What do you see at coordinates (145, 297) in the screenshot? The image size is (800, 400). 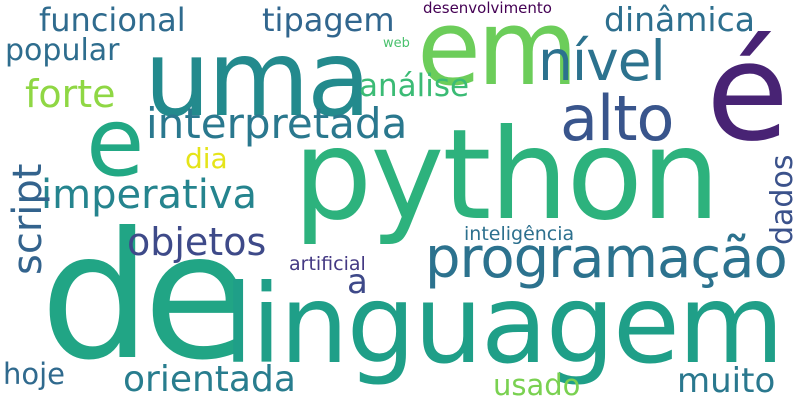 I see `word-de: de` at bounding box center [145, 297].